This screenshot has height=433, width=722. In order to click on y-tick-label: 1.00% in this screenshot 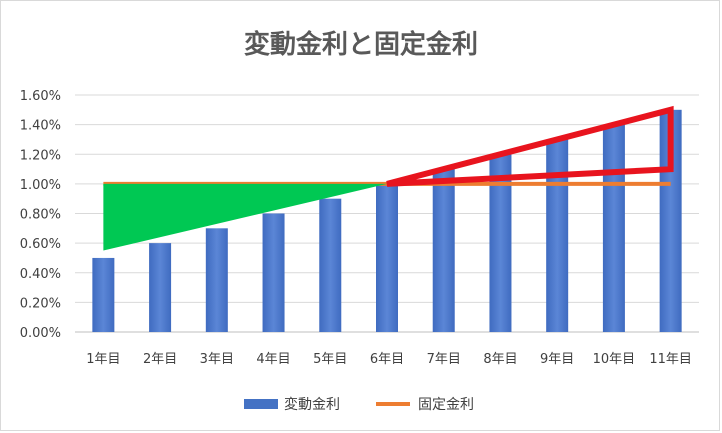, I will do `click(40, 185)`.